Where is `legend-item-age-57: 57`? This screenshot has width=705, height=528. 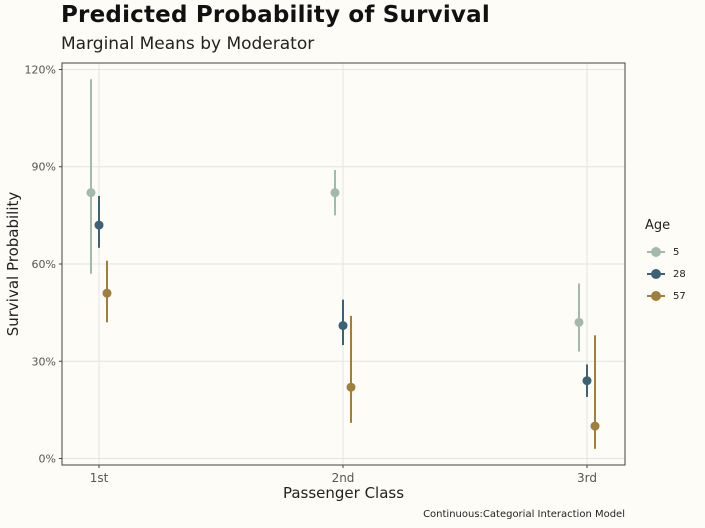 legend-item-age-57: 57 is located at coordinates (665, 296).